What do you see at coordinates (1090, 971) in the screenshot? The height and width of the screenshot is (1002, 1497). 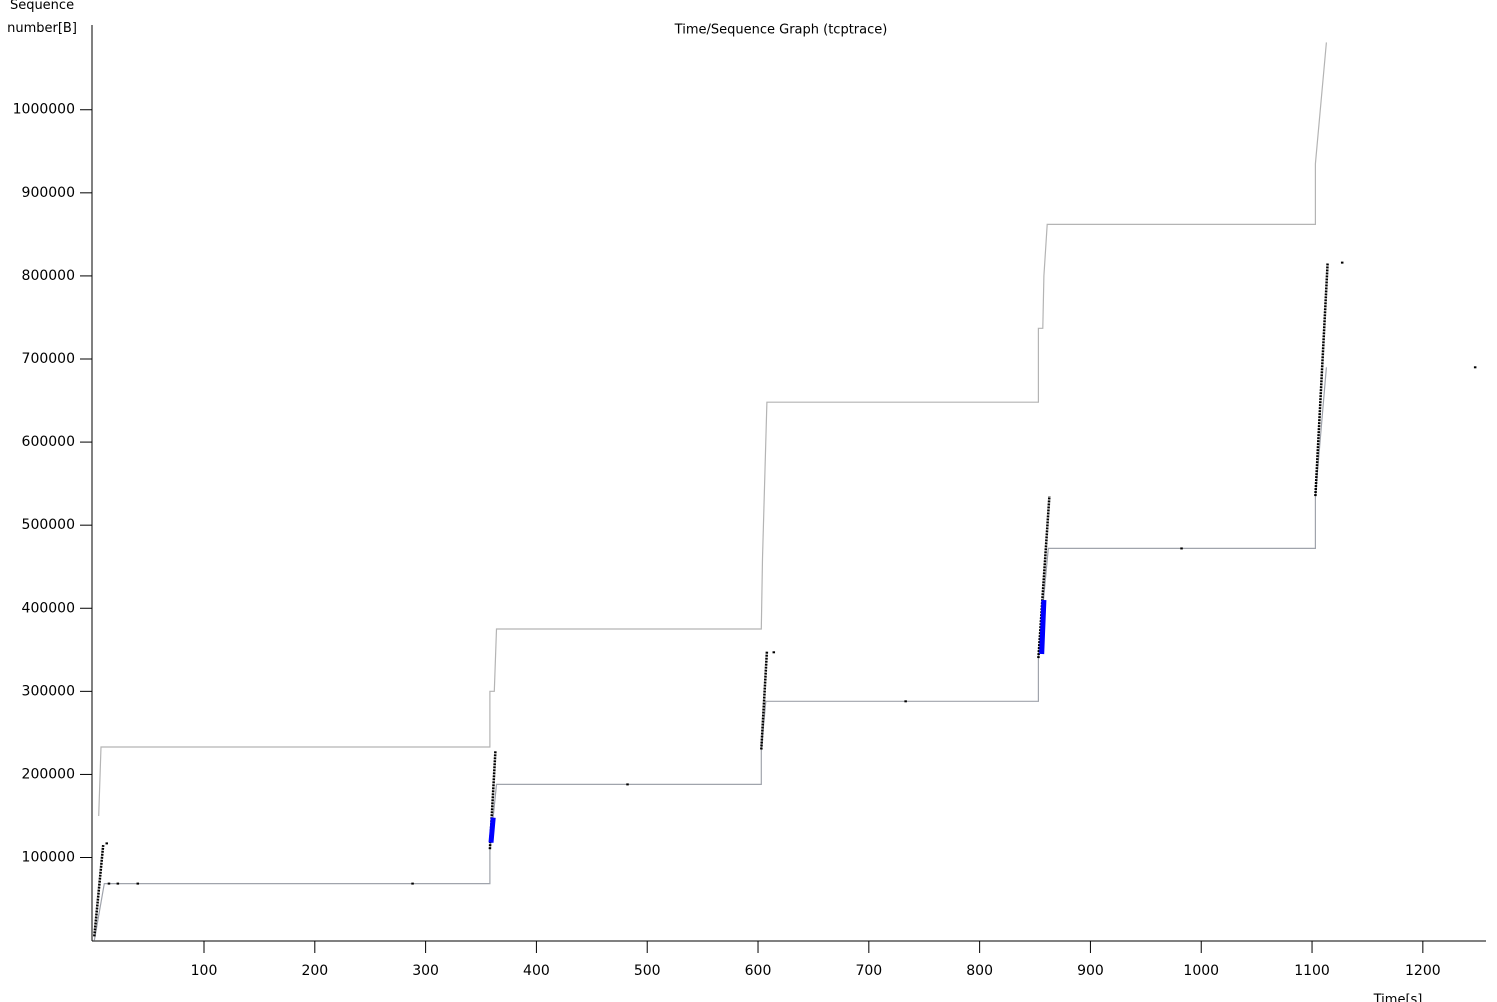 I see `x-tick-label: 900` at bounding box center [1090, 971].